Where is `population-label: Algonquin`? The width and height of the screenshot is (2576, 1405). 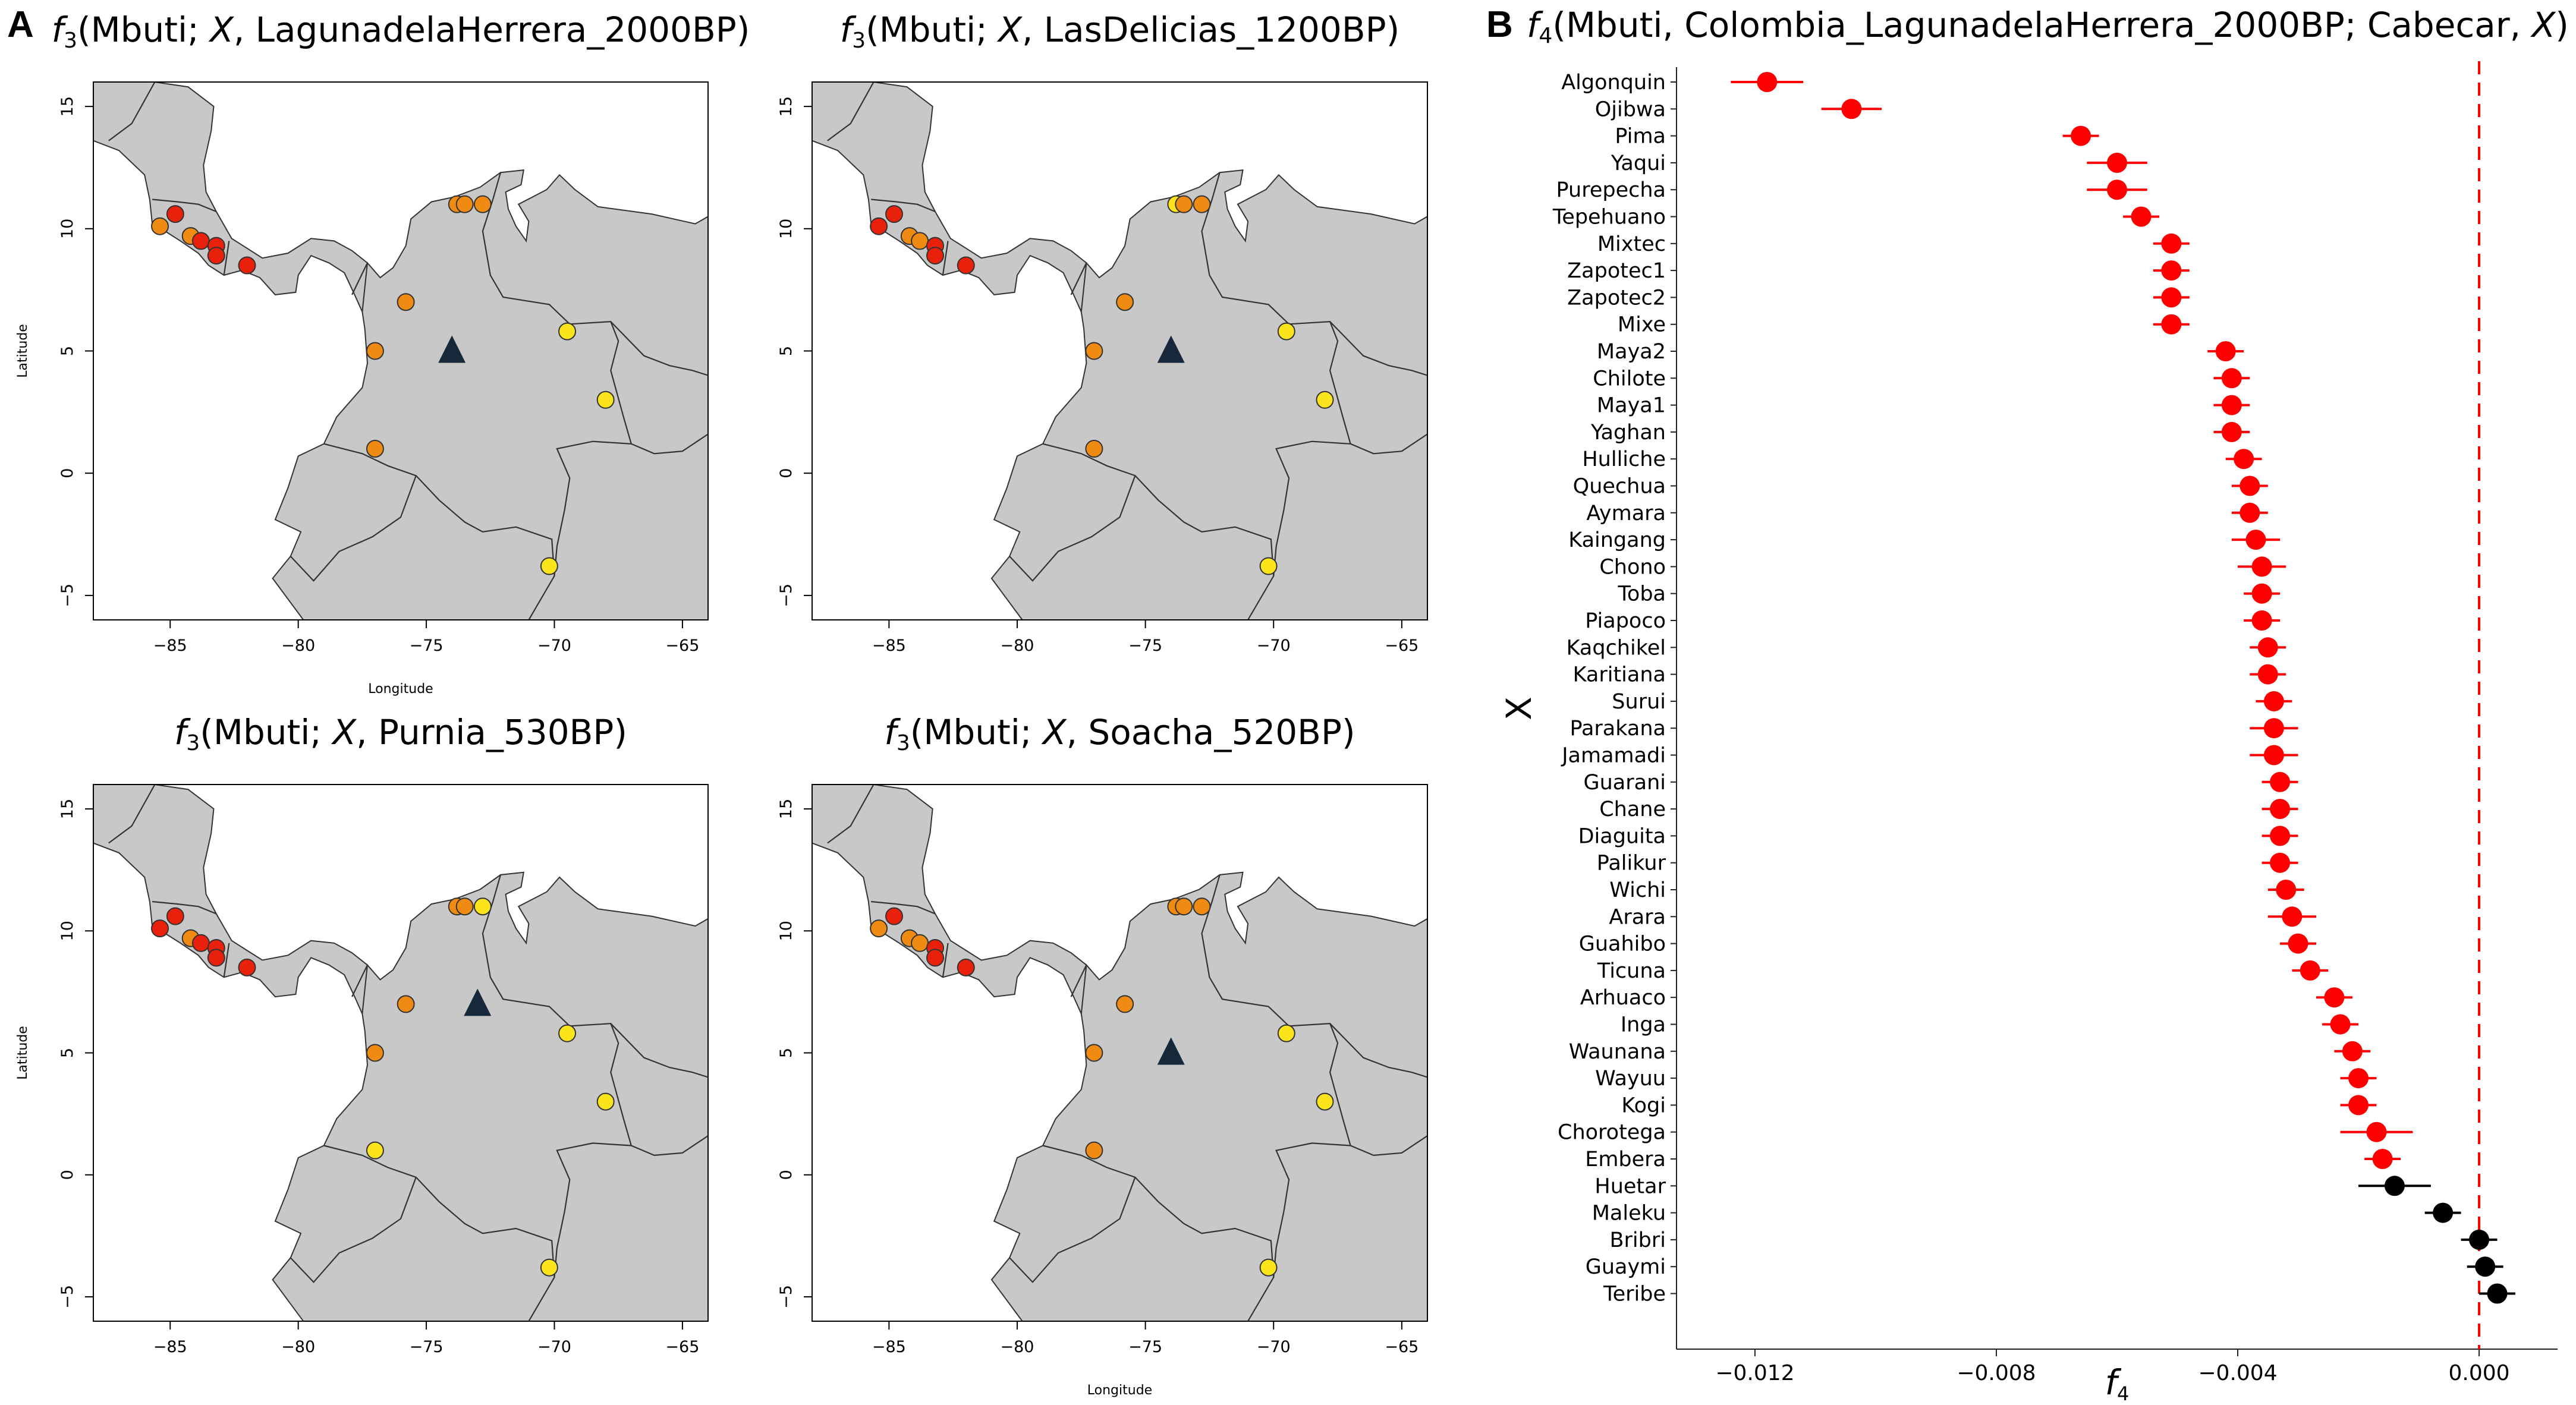 population-label: Algonquin is located at coordinates (1613, 82).